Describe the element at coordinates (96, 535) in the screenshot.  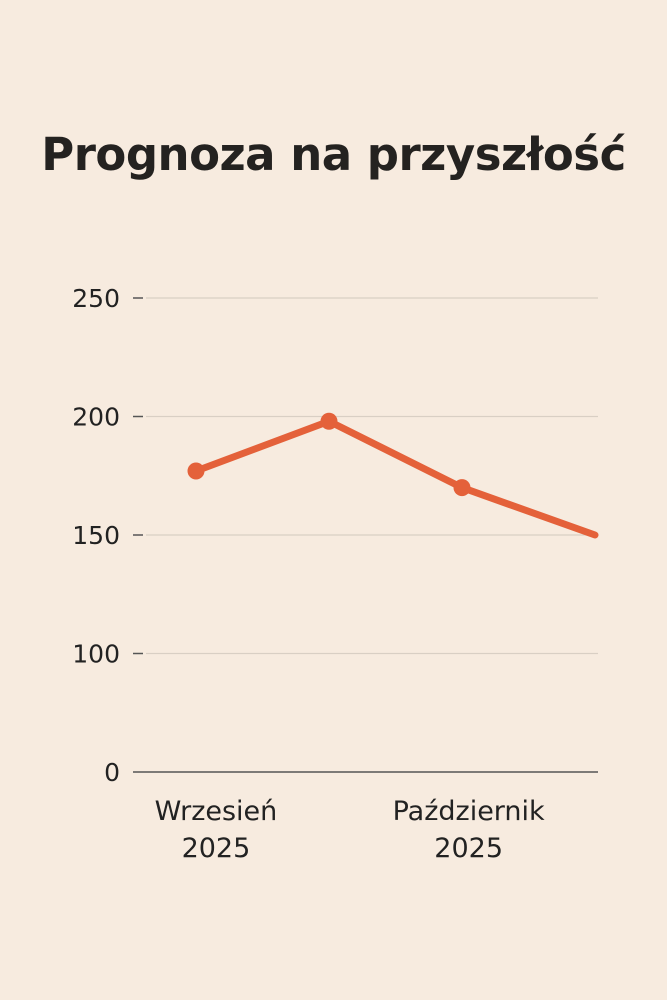
I see `y-tick-label: 150` at that location.